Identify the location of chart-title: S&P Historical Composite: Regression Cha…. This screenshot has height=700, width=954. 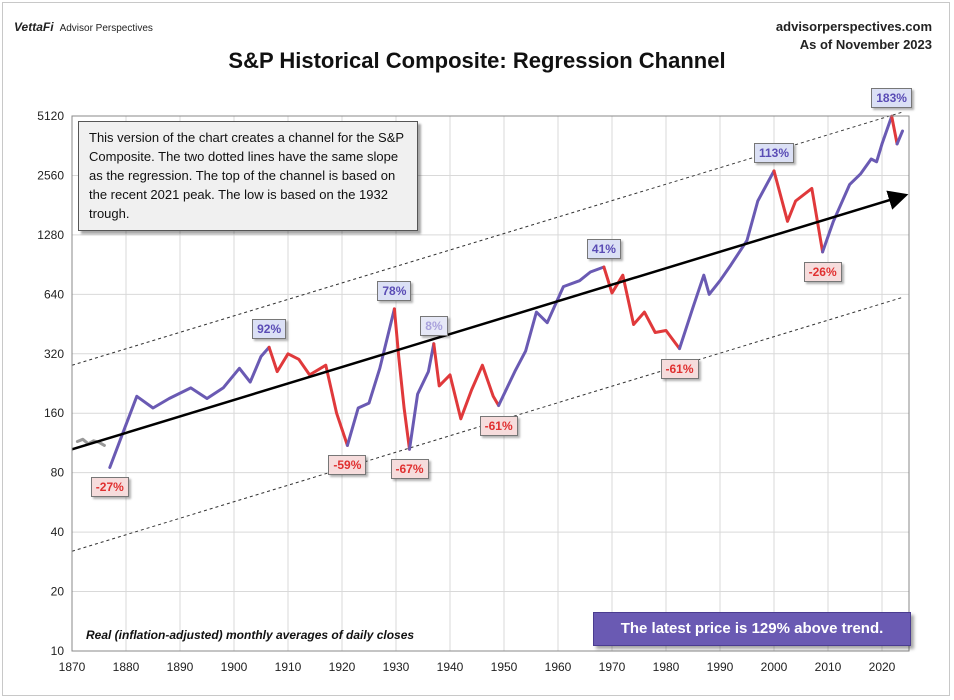
(477, 60).